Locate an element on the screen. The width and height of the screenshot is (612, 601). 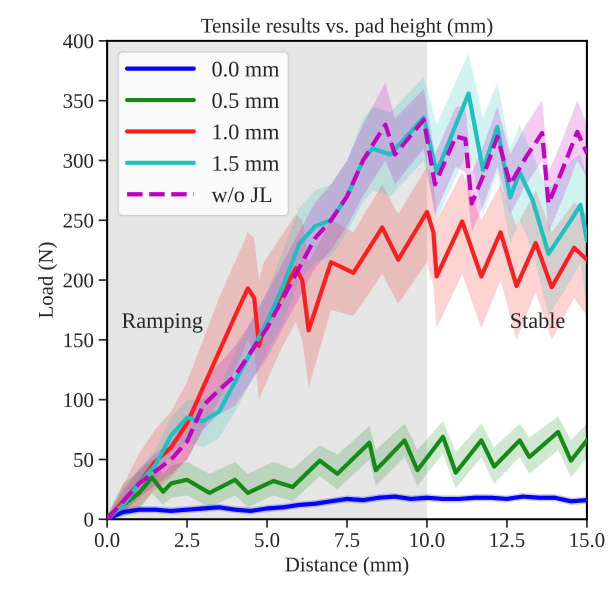
legend-label: 0.5 mm is located at coordinates (246, 100).